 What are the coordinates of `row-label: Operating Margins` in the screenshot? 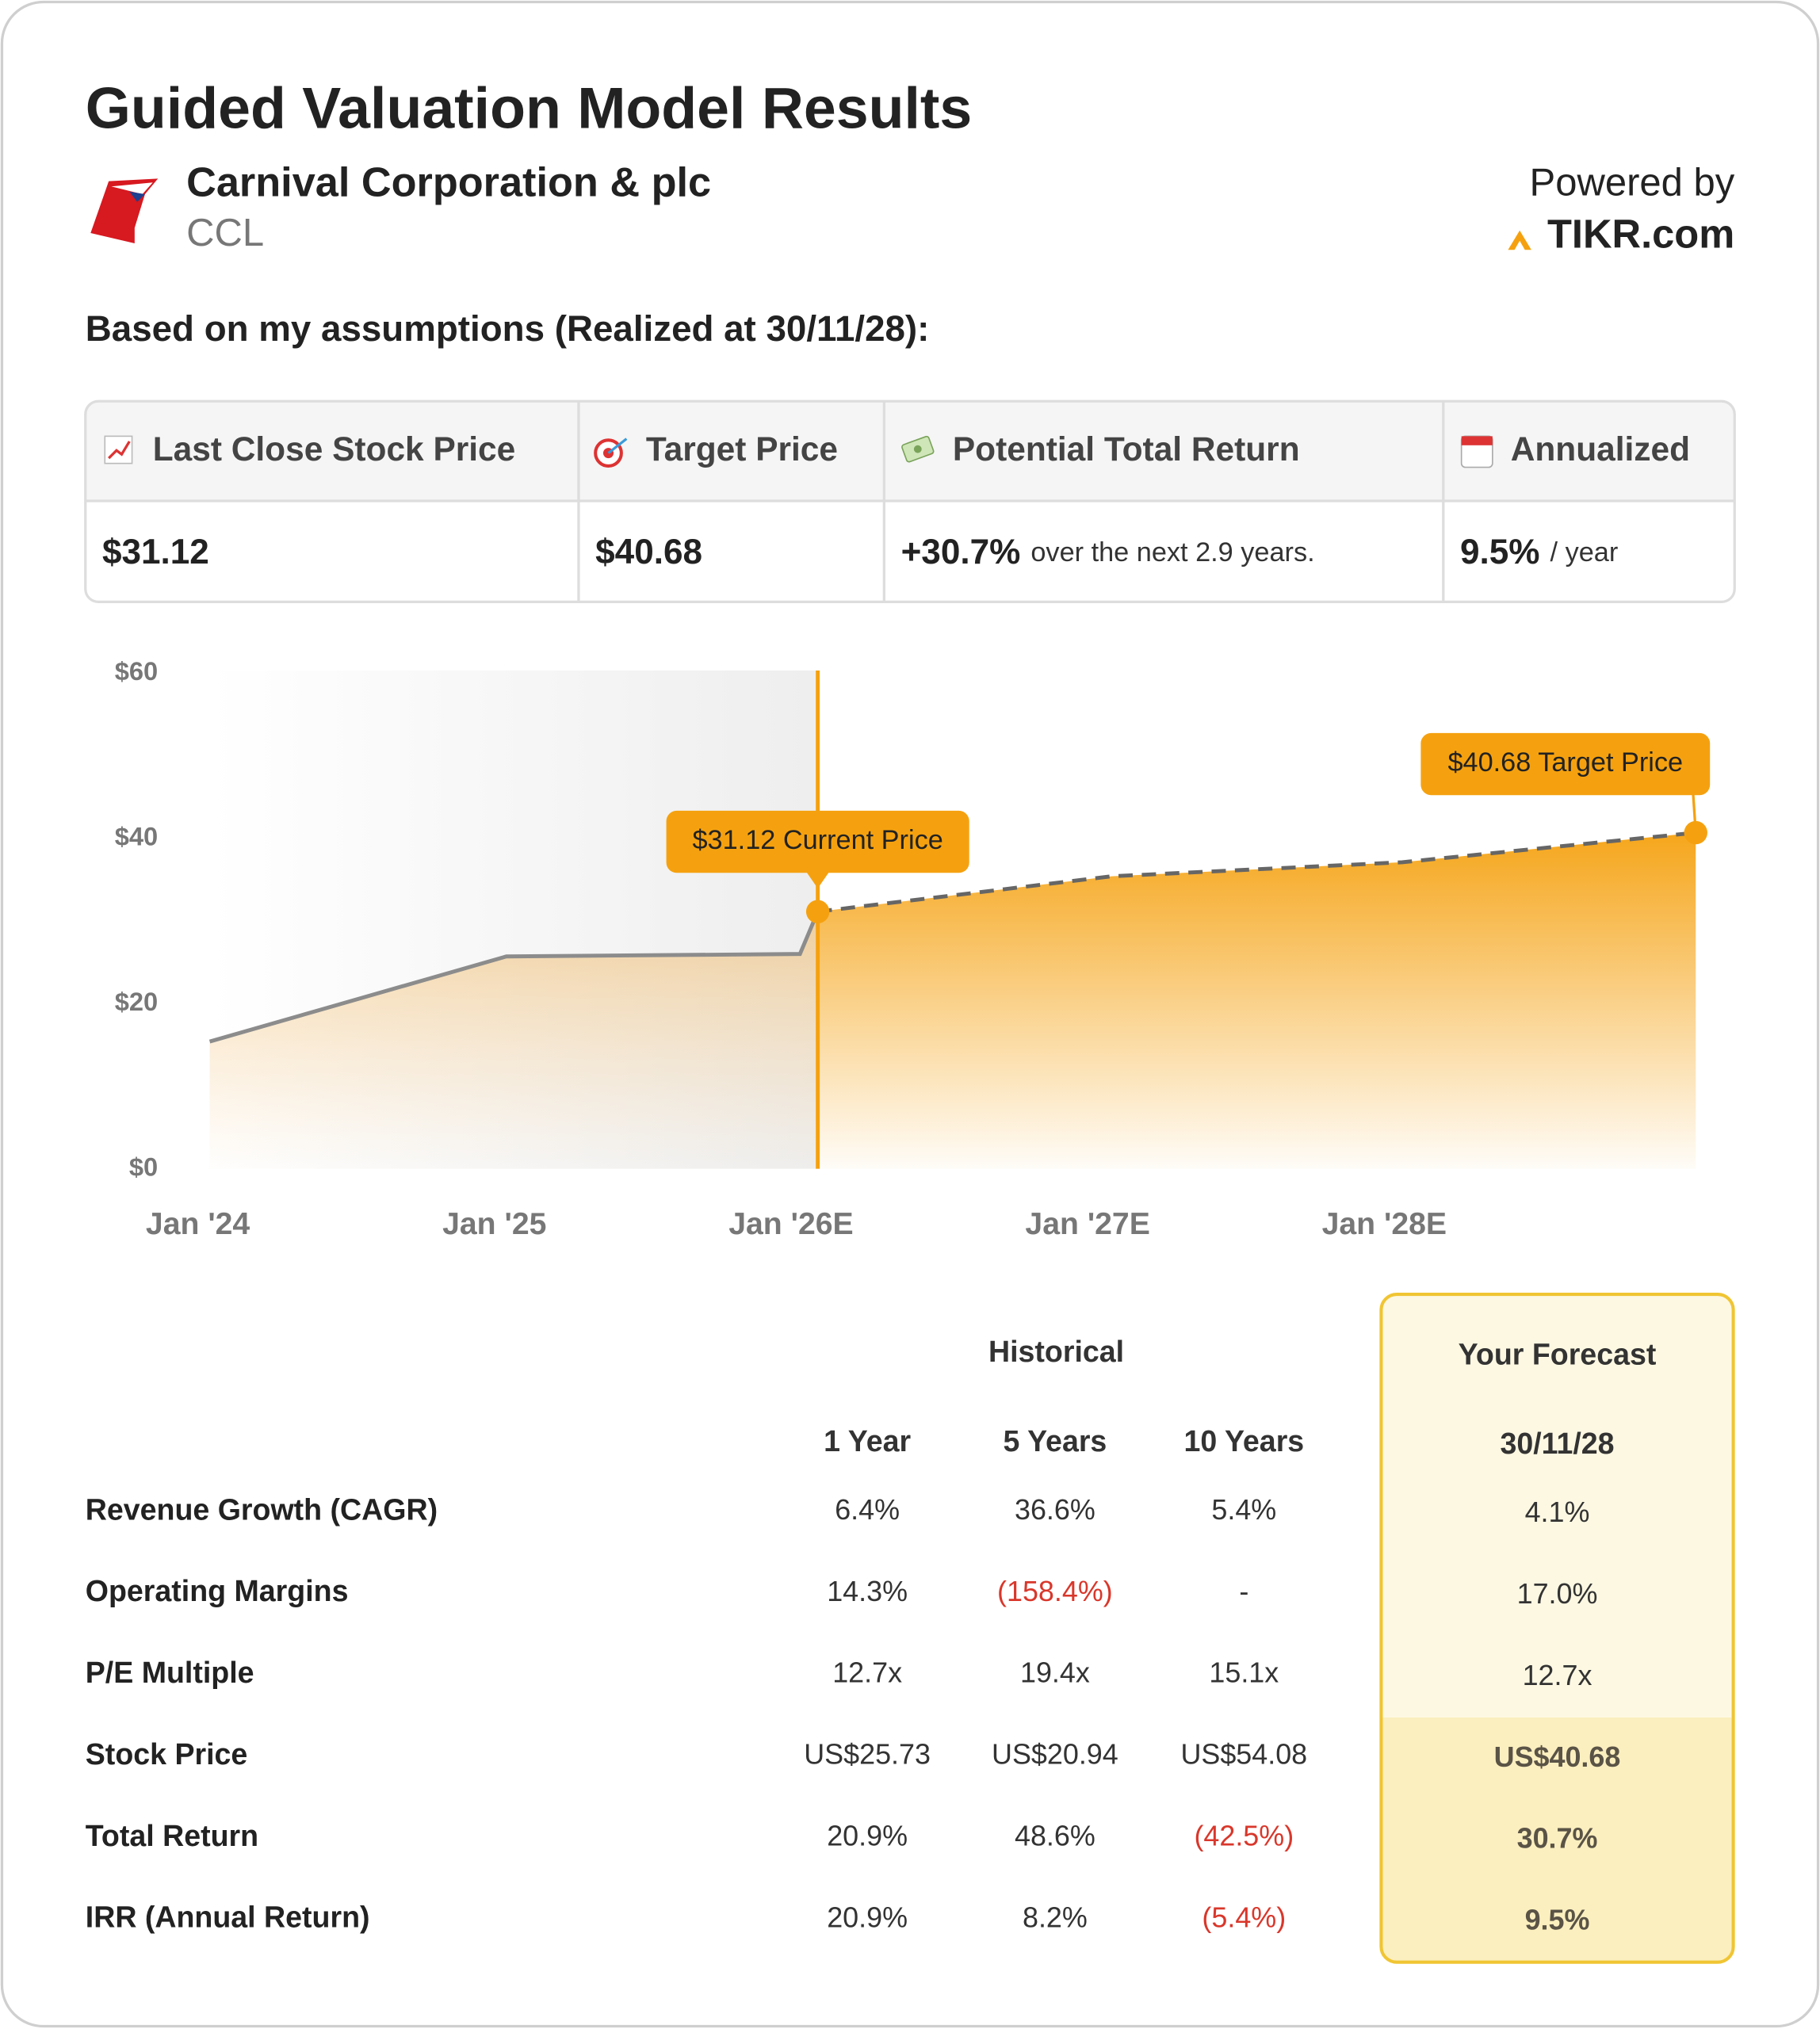 It's located at (217, 1590).